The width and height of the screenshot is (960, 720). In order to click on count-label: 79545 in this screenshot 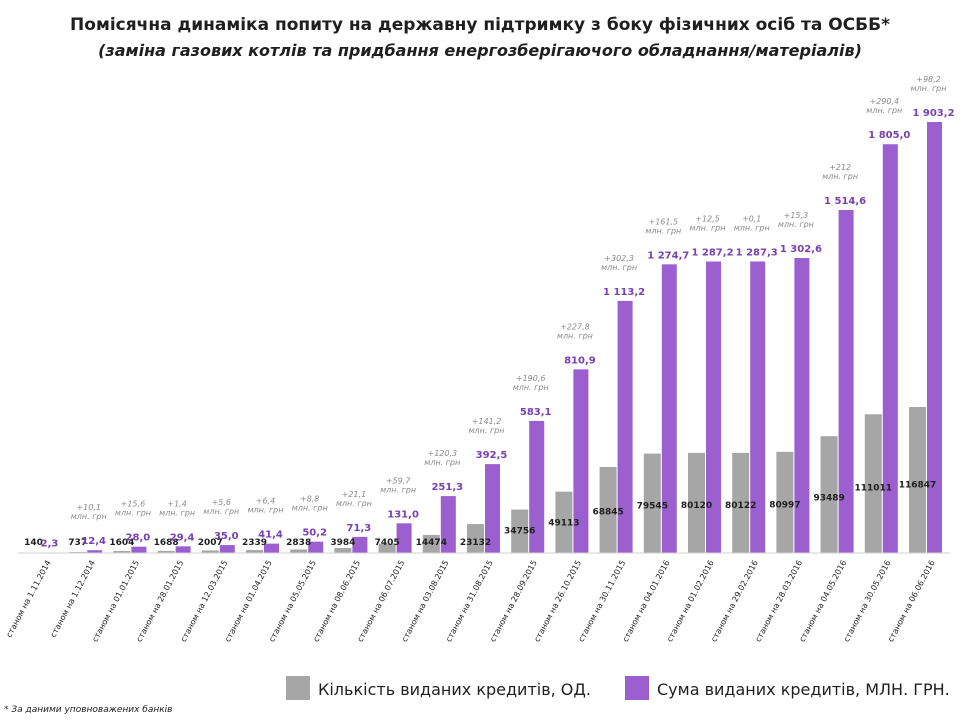, I will do `click(652, 506)`.